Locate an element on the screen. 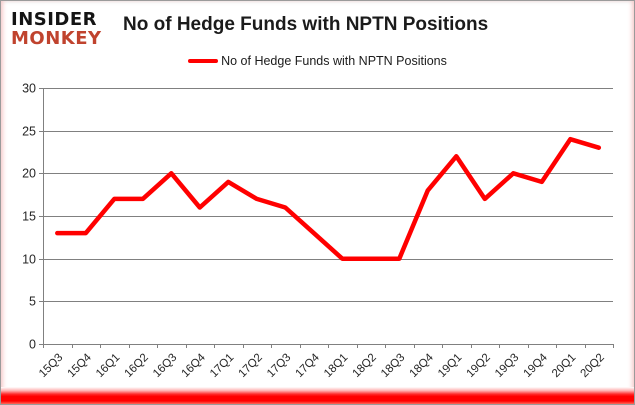  x-axis-label: 18Q1 is located at coordinates (336, 366).